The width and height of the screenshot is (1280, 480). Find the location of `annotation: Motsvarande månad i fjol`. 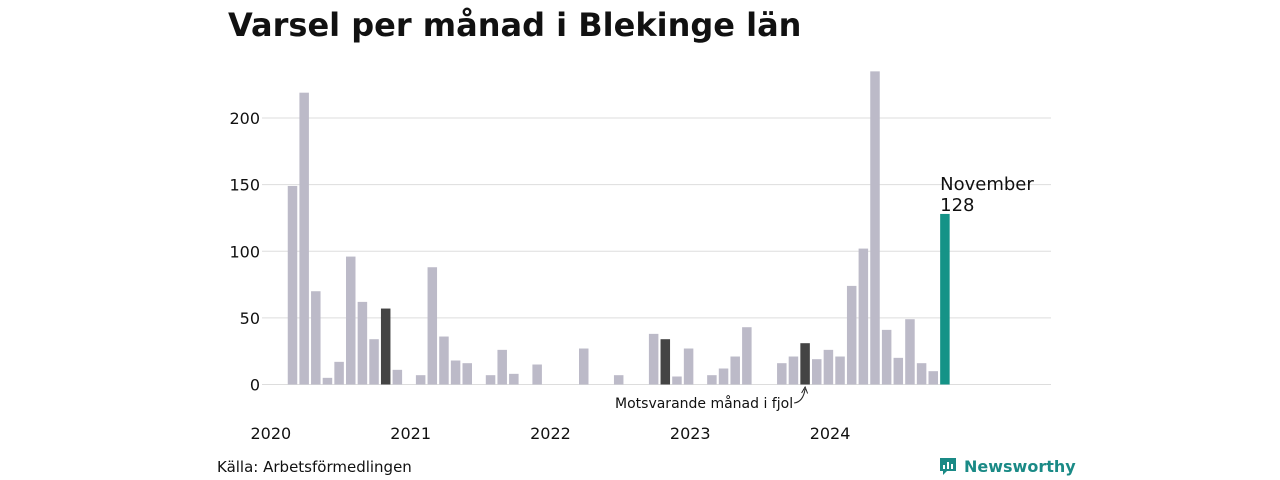

annotation: Motsvarande månad i fjol is located at coordinates (712, 398).